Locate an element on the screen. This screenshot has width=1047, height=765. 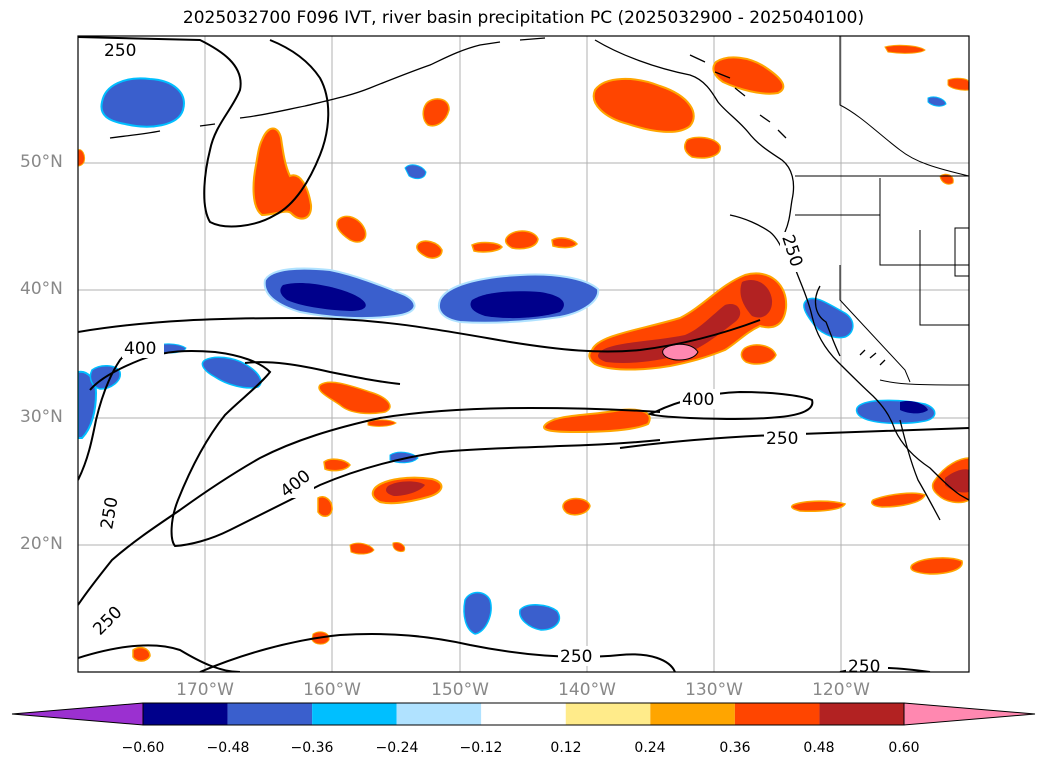
borders is located at coordinates (882, 211).